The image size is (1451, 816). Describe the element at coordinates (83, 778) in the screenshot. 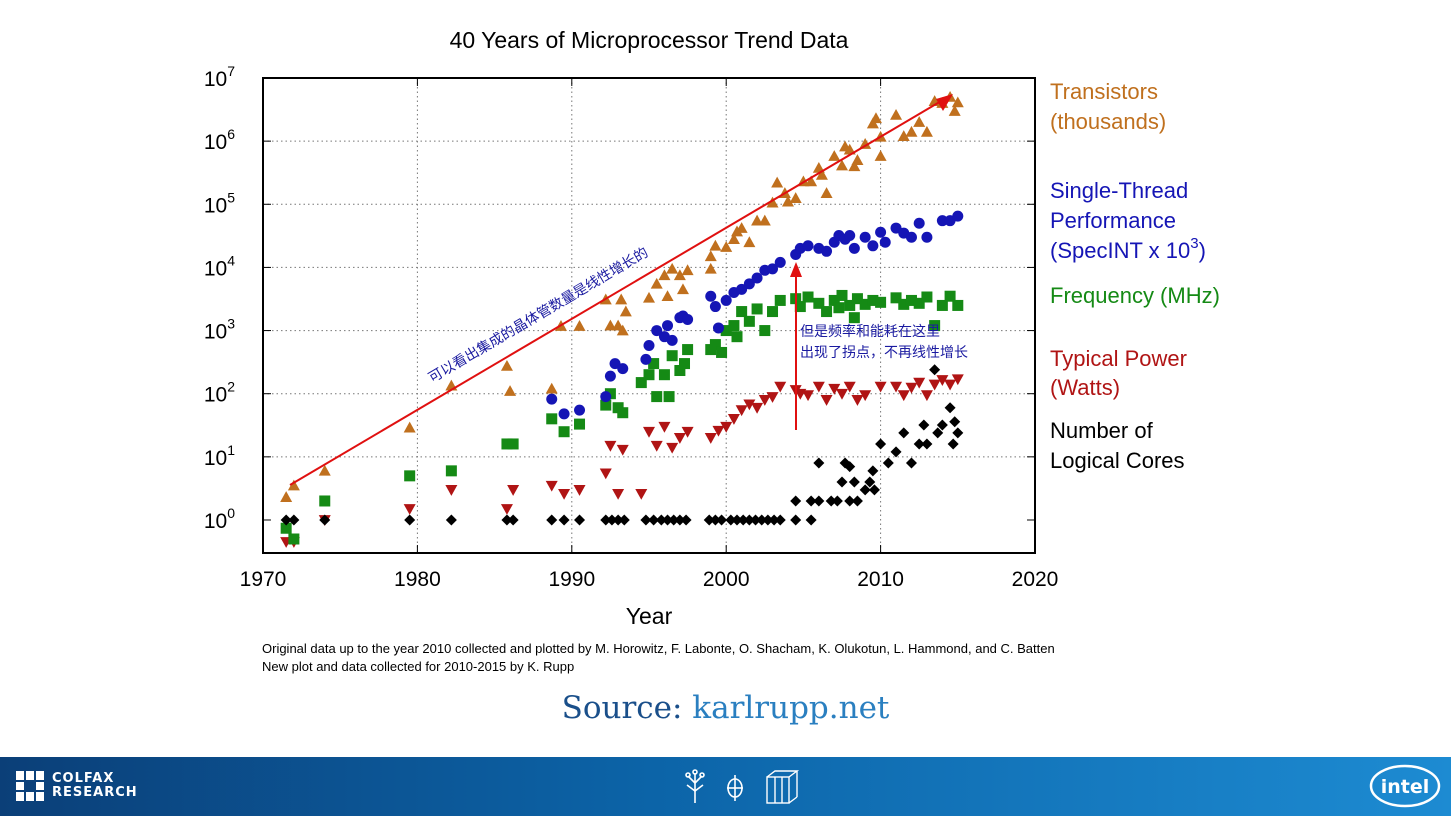

I see `colfax-line1: COLFAX` at that location.